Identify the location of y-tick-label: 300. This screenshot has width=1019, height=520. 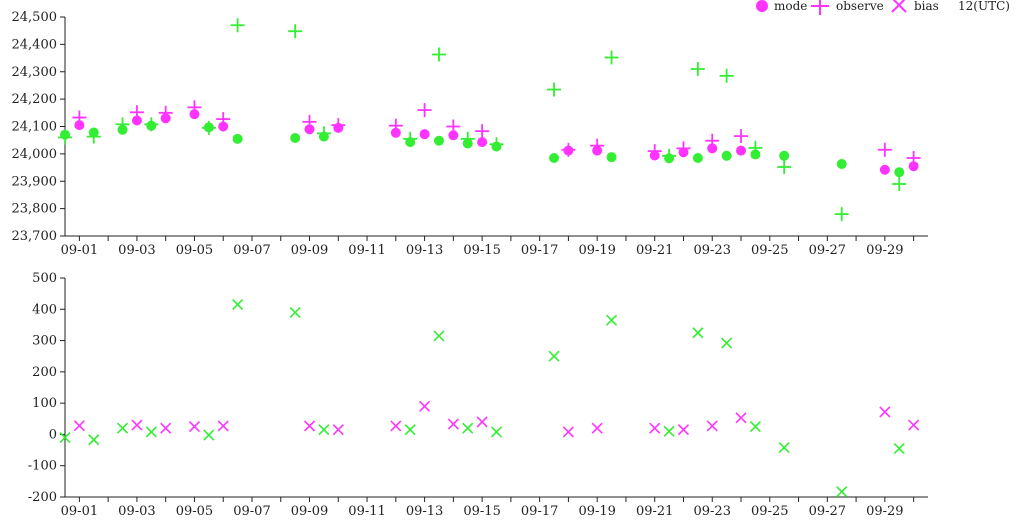
(44, 341).